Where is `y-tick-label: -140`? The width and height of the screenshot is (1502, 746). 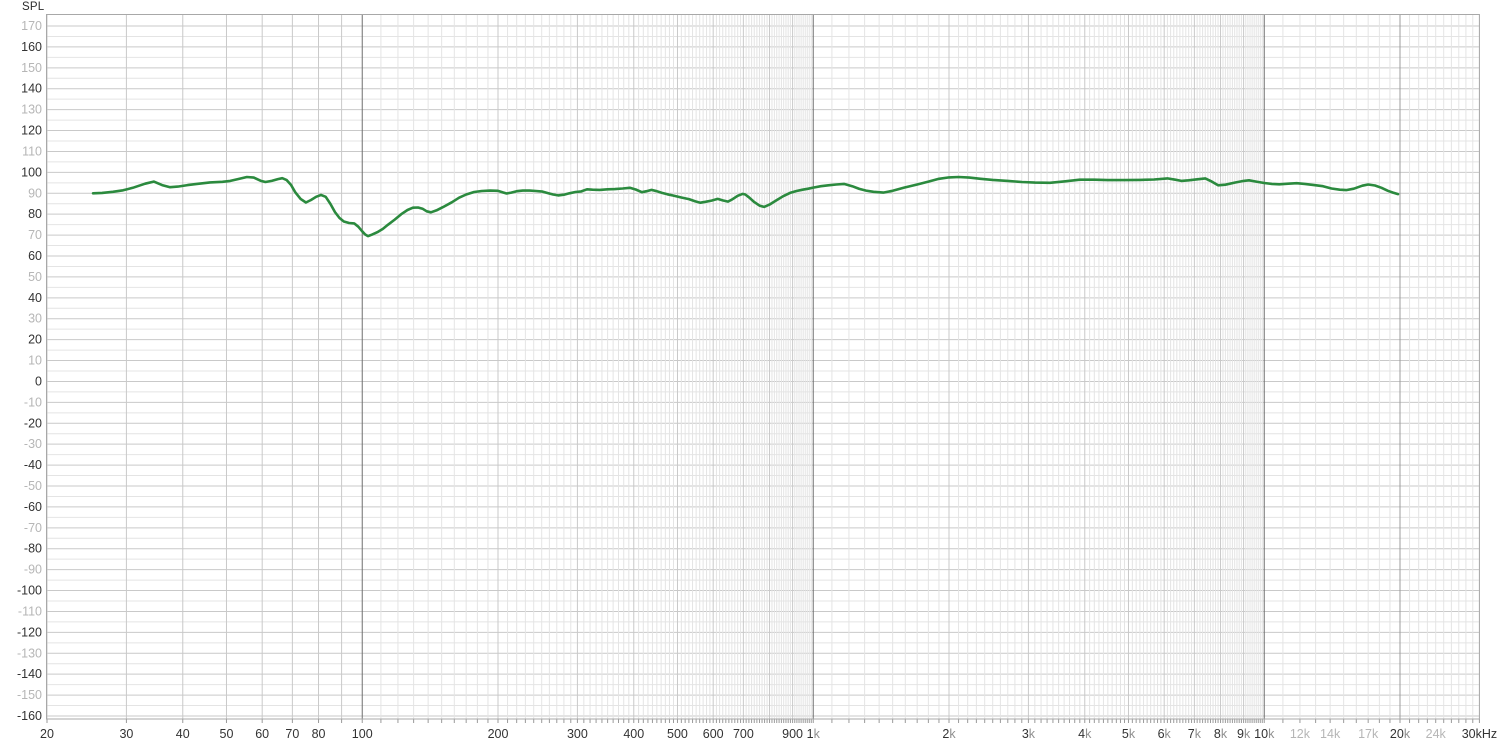
y-tick-label: -140 is located at coordinates (29, 674).